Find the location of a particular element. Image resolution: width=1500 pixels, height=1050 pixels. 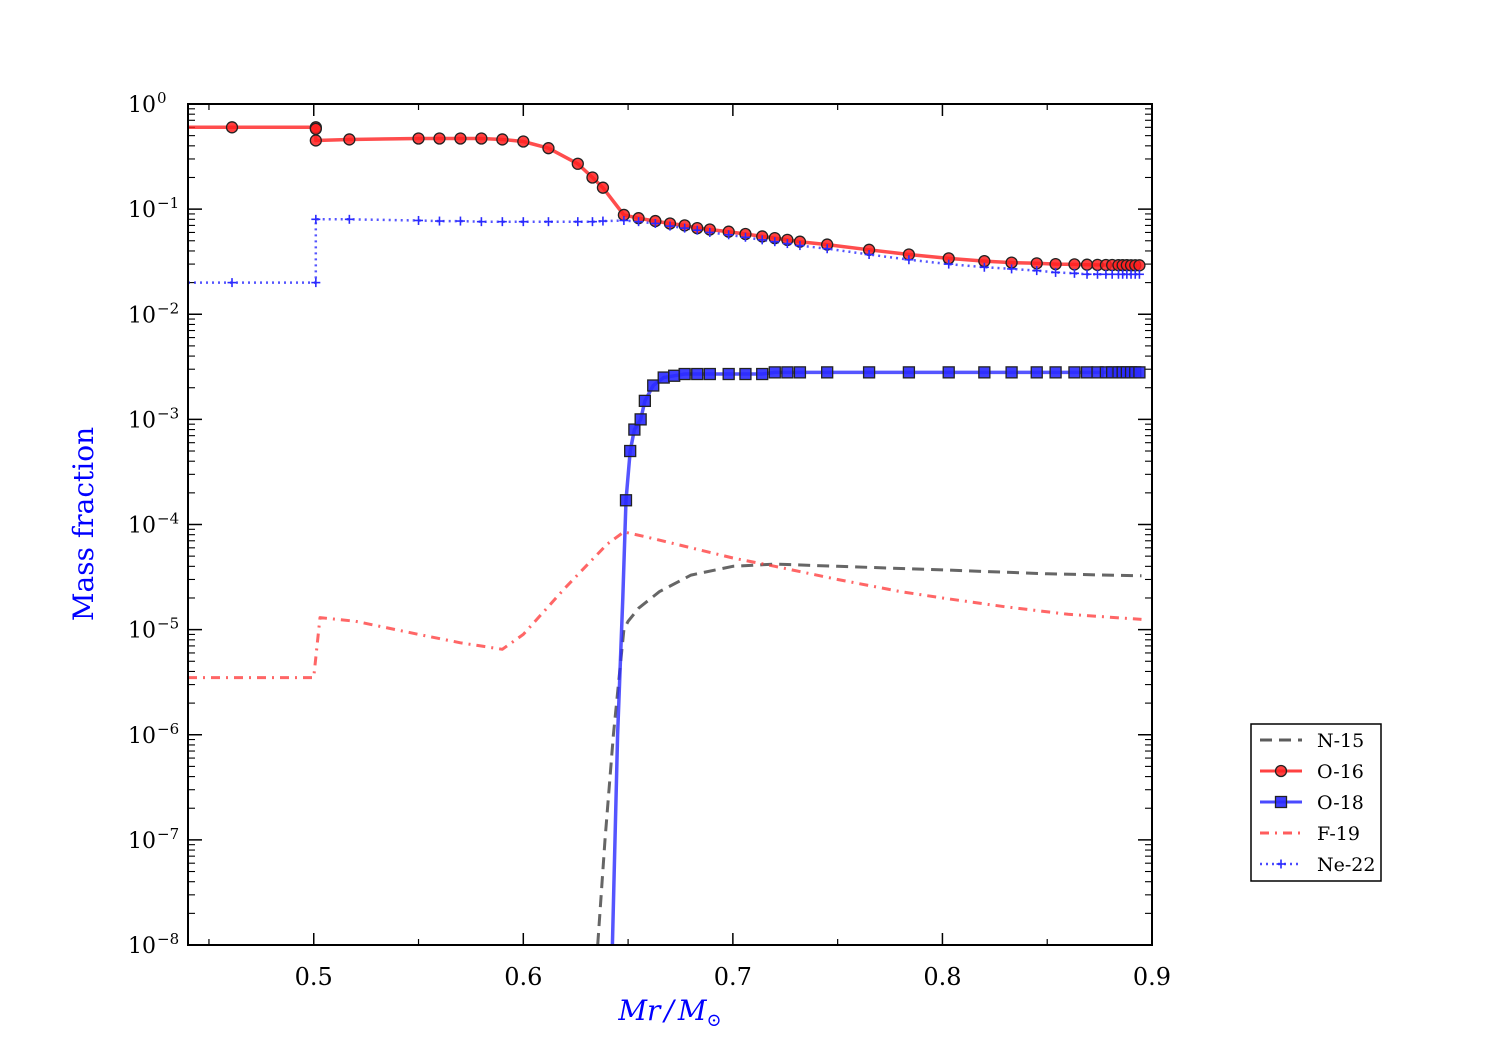

legend-item-n-15: N-15 is located at coordinates (1312, 741).